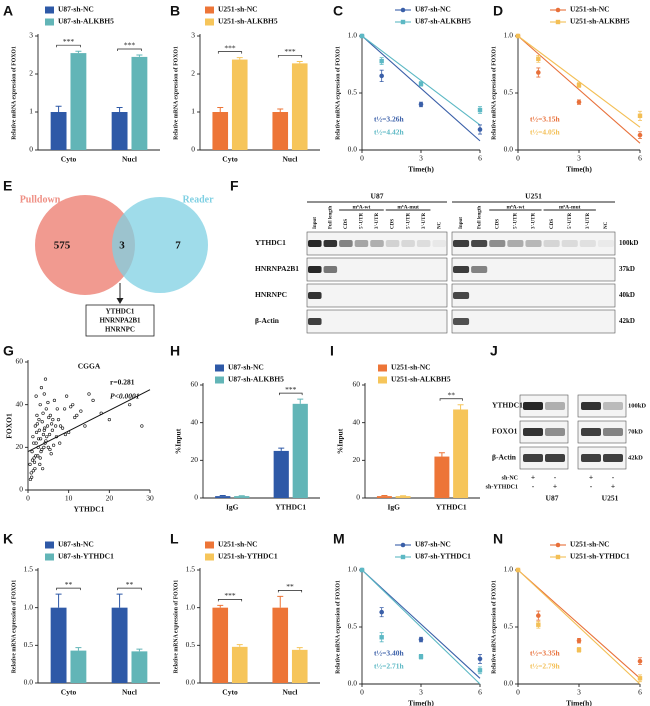 Image resolution: width=650 pixels, height=706 pixels. Describe the element at coordinates (591, 486) in the screenshot. I see `condition-mark: -` at that location.